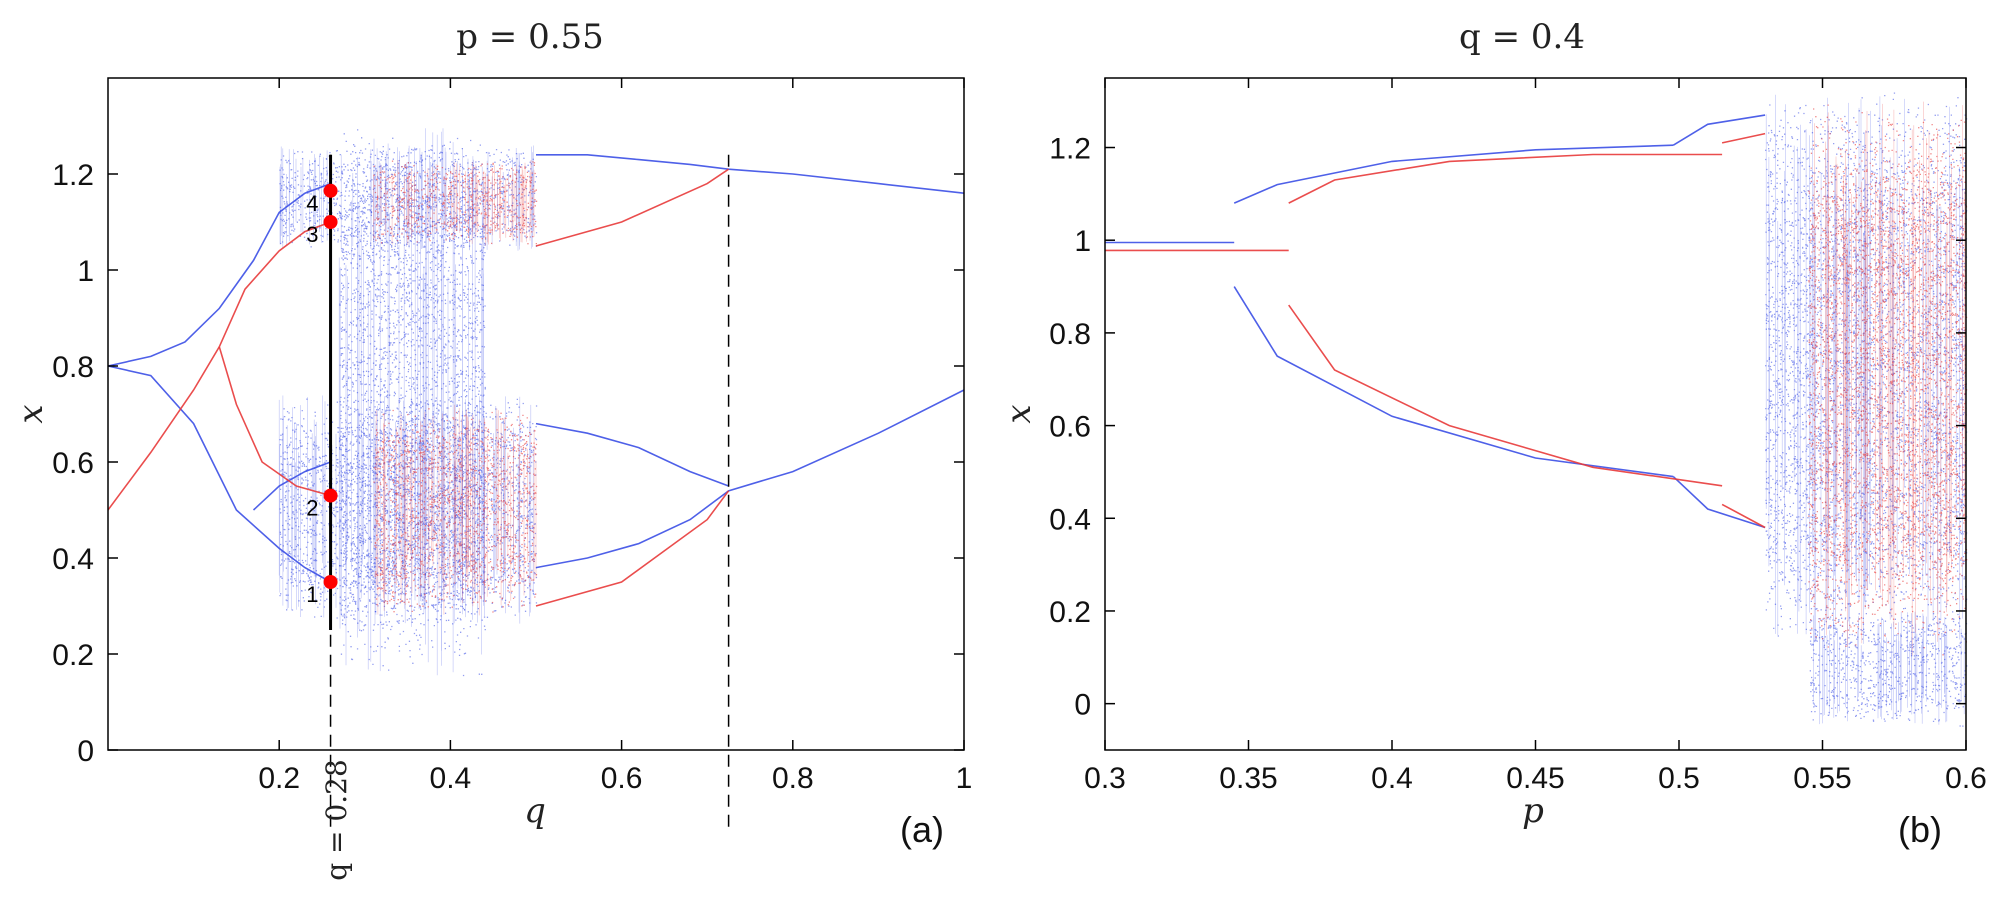  I want to click on panel-a-ytick-label: 0.8, so click(73, 367).